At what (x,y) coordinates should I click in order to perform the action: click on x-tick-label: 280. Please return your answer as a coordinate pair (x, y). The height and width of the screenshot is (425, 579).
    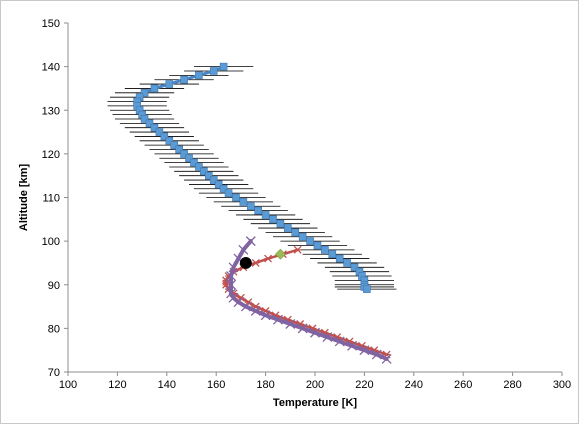
    Looking at the image, I should click on (512, 385).